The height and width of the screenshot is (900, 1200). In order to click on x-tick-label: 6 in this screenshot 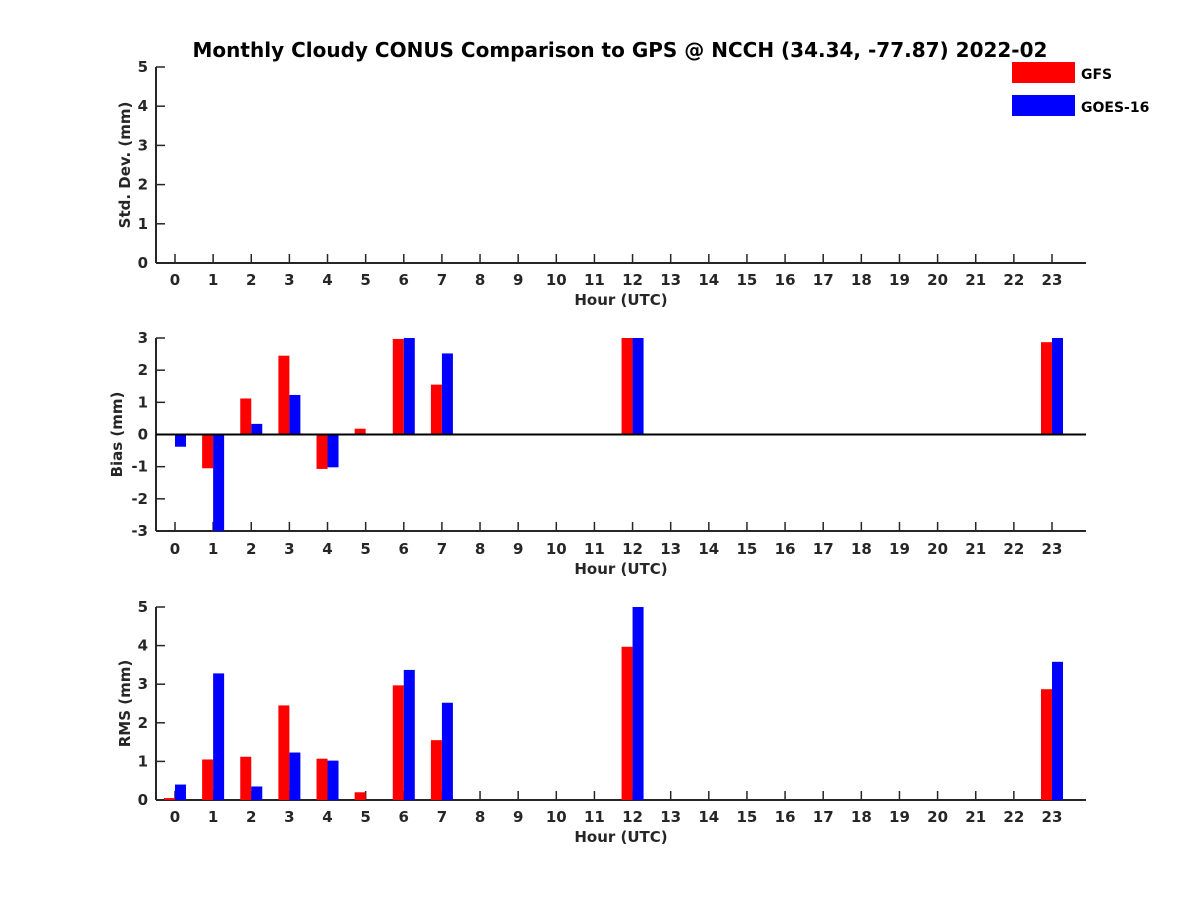, I will do `click(404, 549)`.